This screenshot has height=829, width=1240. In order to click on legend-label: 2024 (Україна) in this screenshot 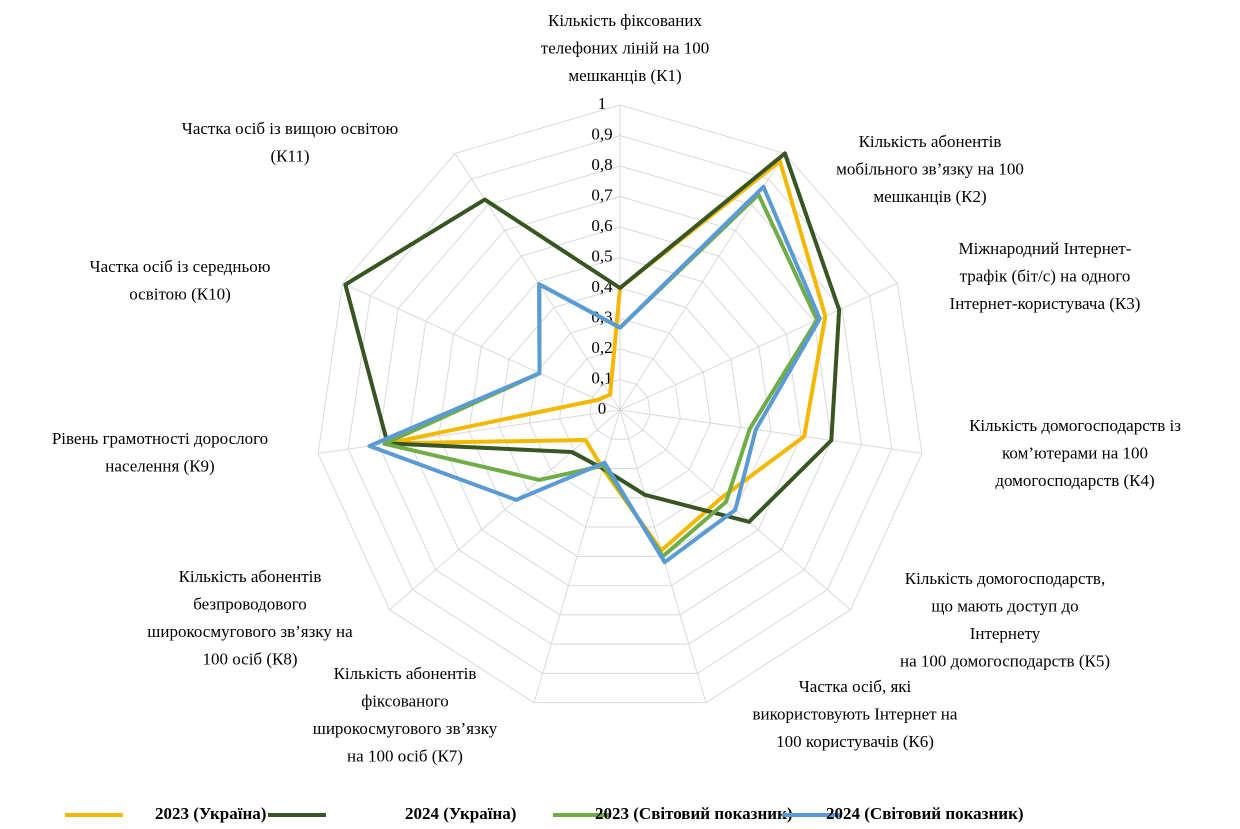, I will do `click(460, 813)`.